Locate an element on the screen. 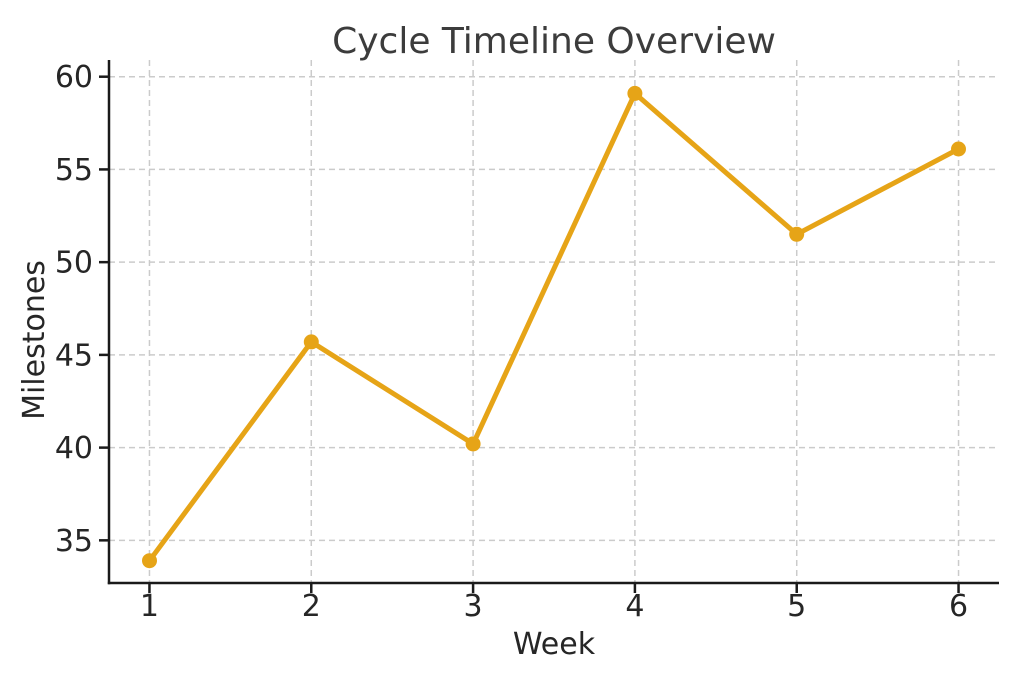  y-tick-label-45: 45 is located at coordinates (74, 355).